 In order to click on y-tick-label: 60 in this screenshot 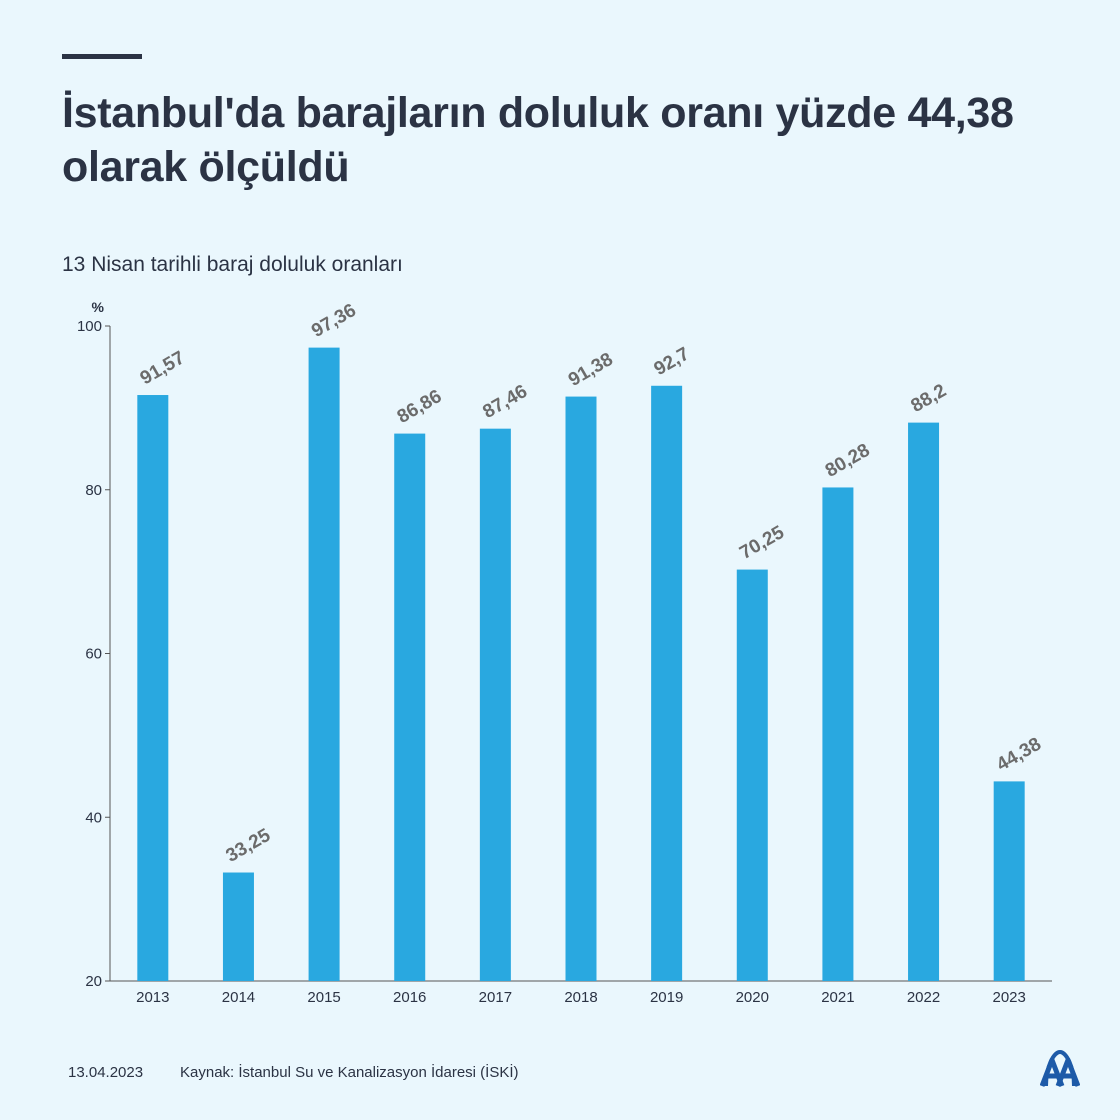, I will do `click(93, 654)`.